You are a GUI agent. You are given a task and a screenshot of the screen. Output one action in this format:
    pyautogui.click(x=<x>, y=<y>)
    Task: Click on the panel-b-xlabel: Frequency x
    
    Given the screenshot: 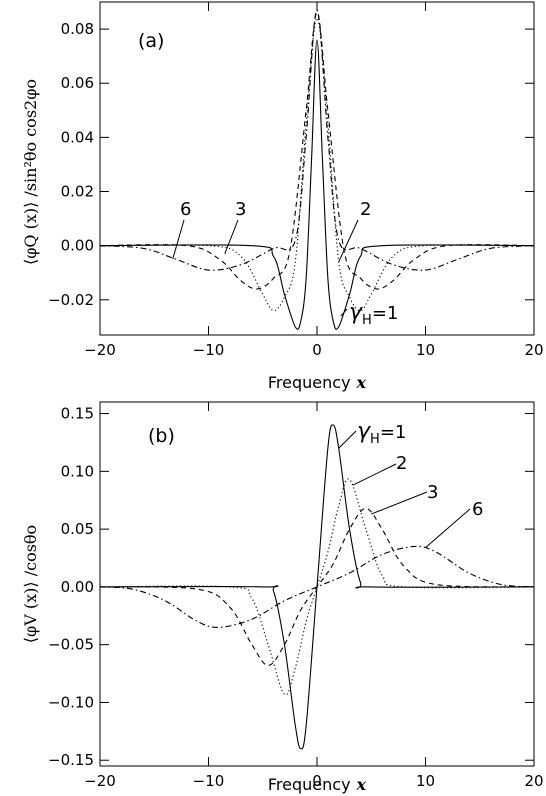 What is the action you would take?
    pyautogui.click(x=317, y=784)
    